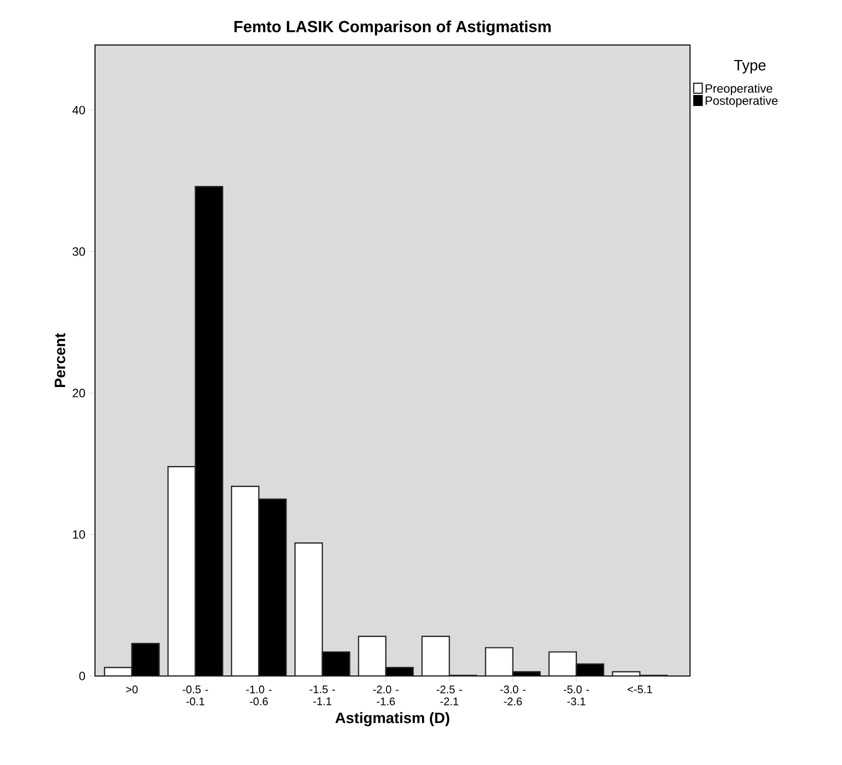  I want to click on x-tick-label: -2.5 - -2.1, so click(449, 696).